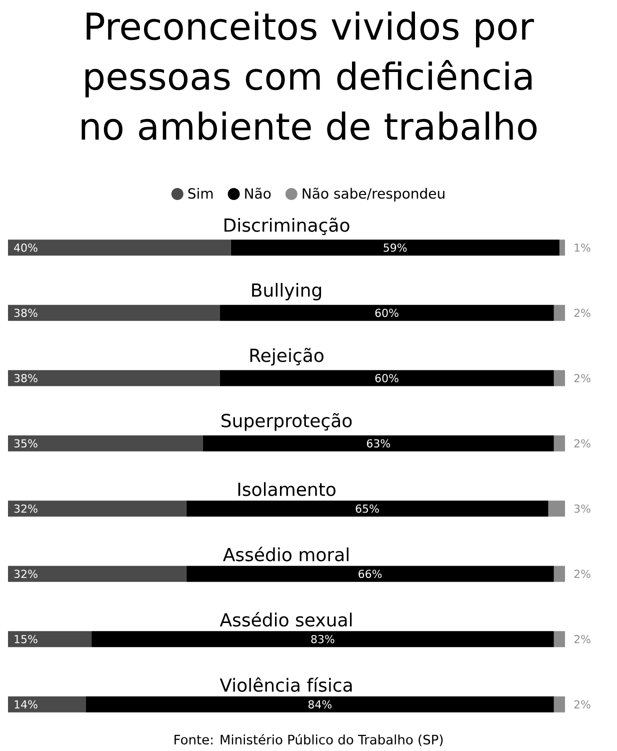  I want to click on data-label: 84%, so click(320, 704).